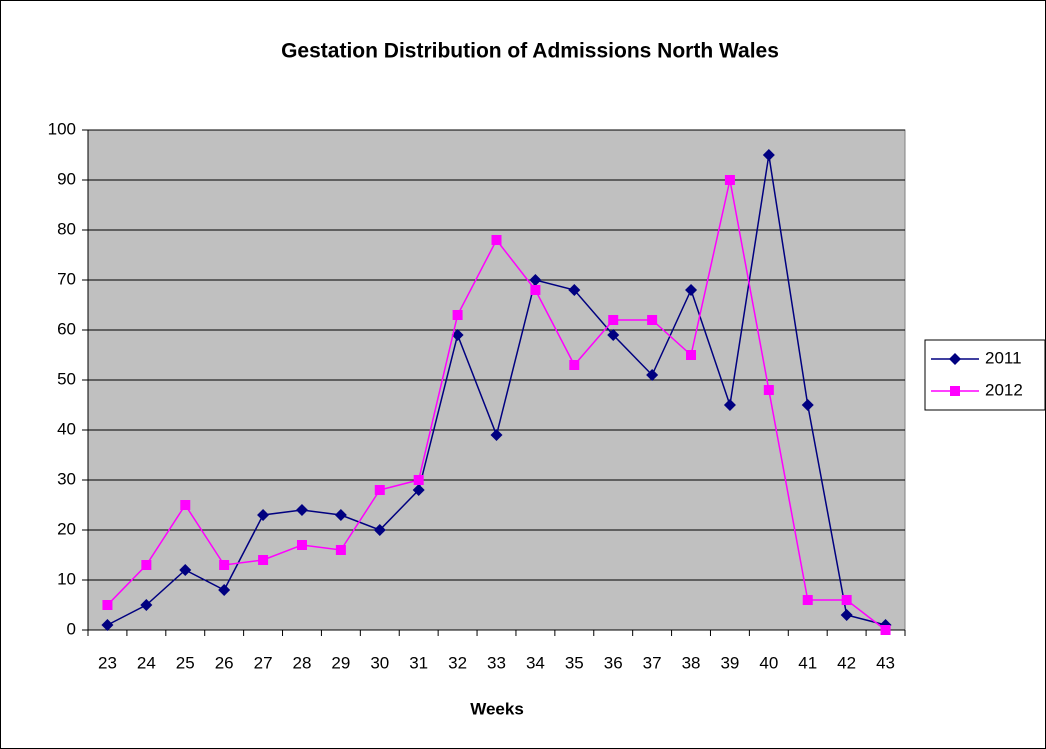 This screenshot has height=749, width=1046. What do you see at coordinates (729, 662) in the screenshot?
I see `x-tick-label: 39` at bounding box center [729, 662].